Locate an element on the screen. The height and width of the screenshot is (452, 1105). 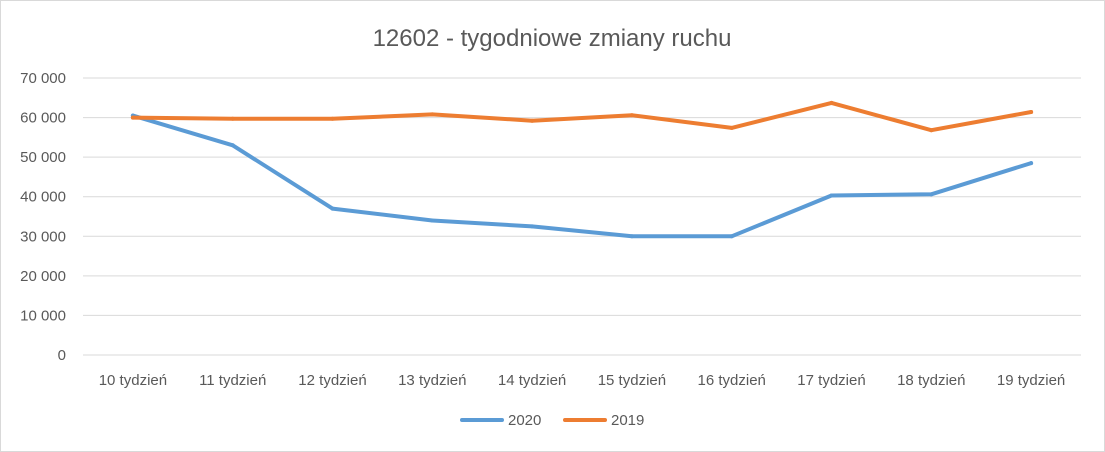
legend-label-2019: 2019 is located at coordinates (627, 420).